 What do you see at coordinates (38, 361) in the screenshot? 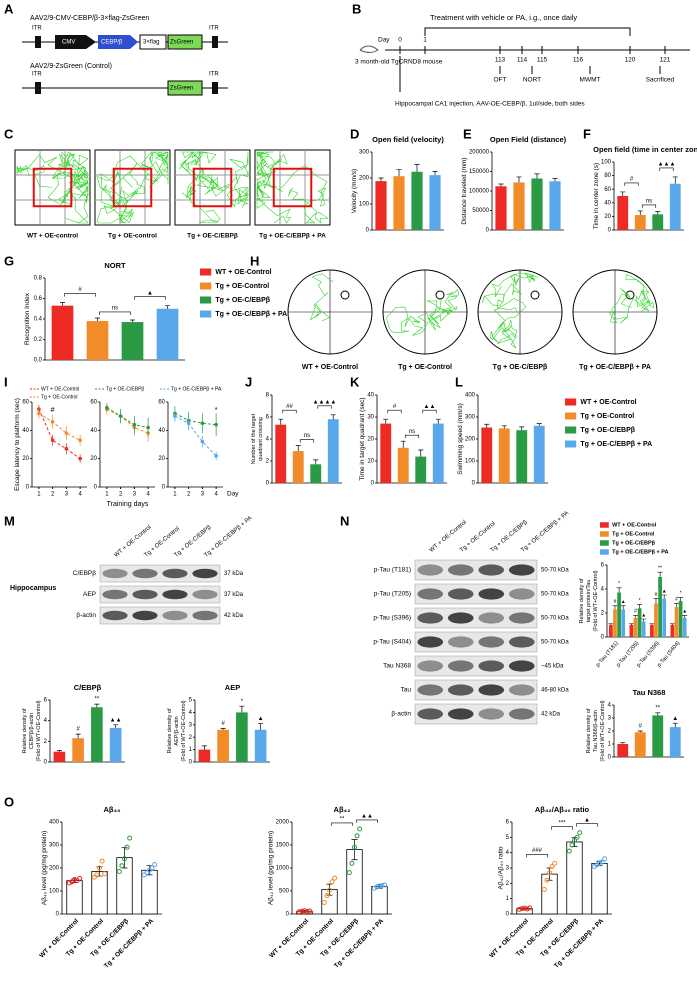
I see `y-tick-label: 0.0` at bounding box center [38, 361].